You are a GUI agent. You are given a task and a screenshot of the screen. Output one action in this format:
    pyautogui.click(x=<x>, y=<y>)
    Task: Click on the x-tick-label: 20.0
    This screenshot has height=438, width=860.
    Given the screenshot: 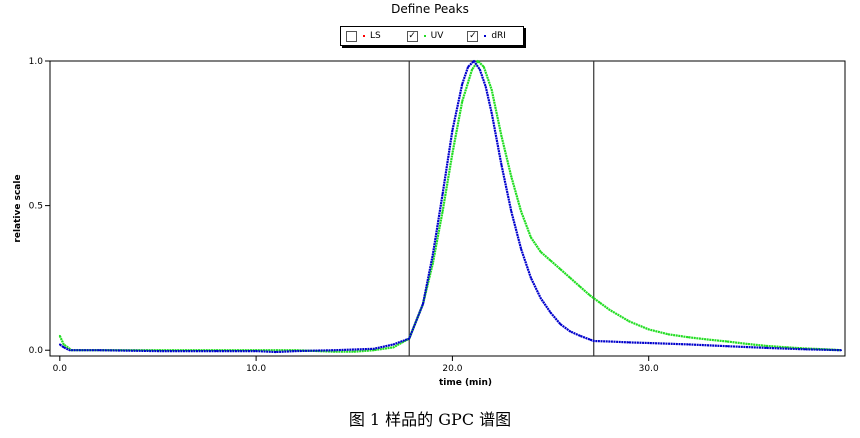 What is the action you would take?
    pyautogui.click(x=452, y=369)
    